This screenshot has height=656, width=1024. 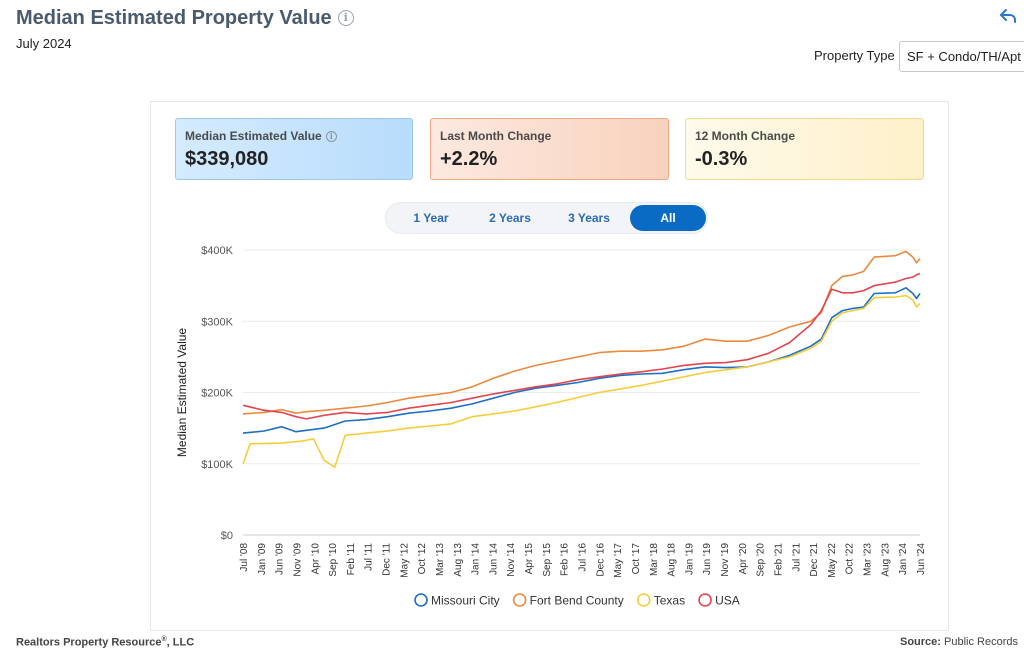 What do you see at coordinates (958, 642) in the screenshot?
I see `footer-source: Source: Public Records` at bounding box center [958, 642].